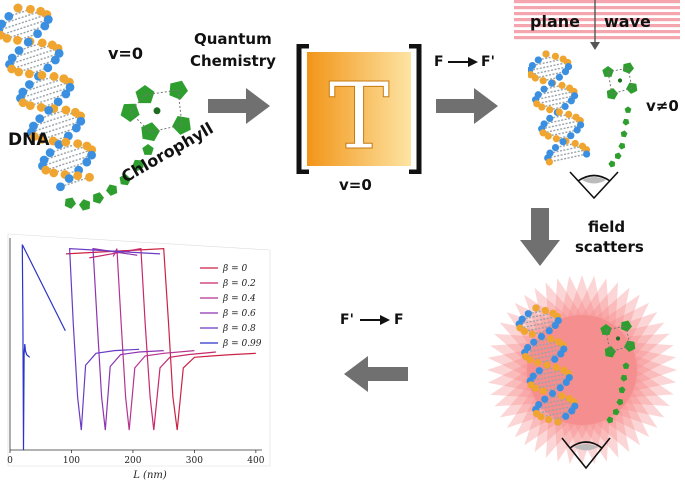 Image resolution: width=685 pixels, height=486 pixels. What do you see at coordinates (376, 374) in the screenshot?
I see `arrow-left` at bounding box center [376, 374].